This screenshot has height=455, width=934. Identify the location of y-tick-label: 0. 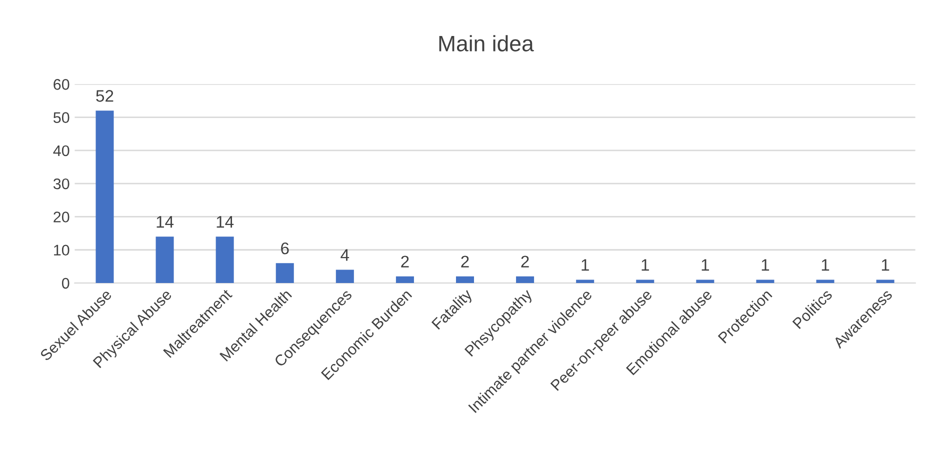
(66, 283).